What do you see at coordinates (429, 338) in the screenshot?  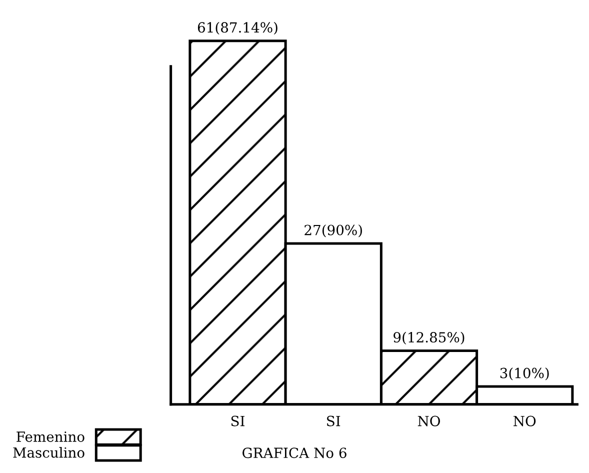 I see `data-label: 9(12.85%)` at bounding box center [429, 338].